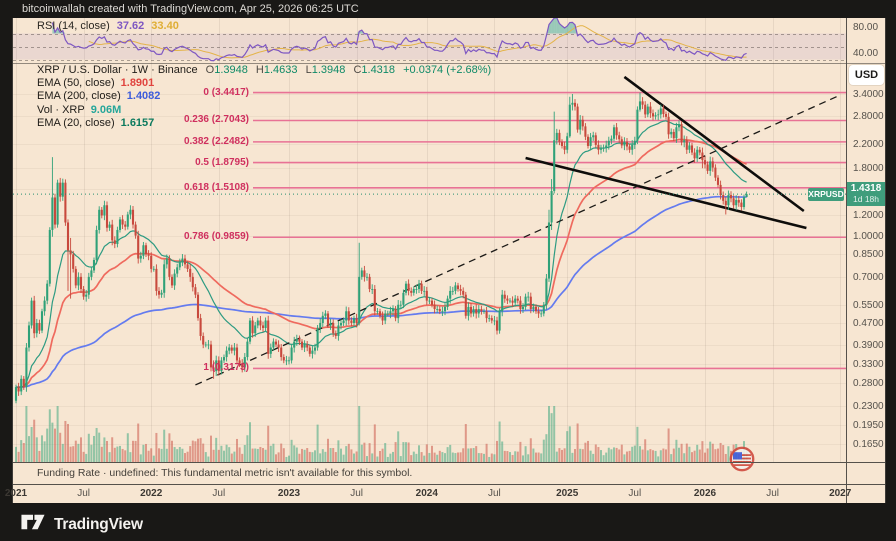 This screenshot has width=896, height=541. What do you see at coordinates (868, 94) in the screenshot?
I see `price-tick: 3.4000` at bounding box center [868, 94].